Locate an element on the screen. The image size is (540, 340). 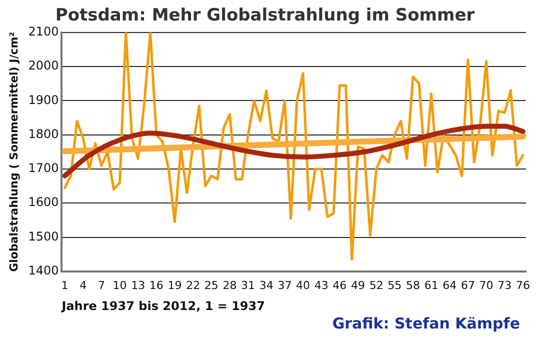
y-tick-label: 1800 is located at coordinates (43, 133).